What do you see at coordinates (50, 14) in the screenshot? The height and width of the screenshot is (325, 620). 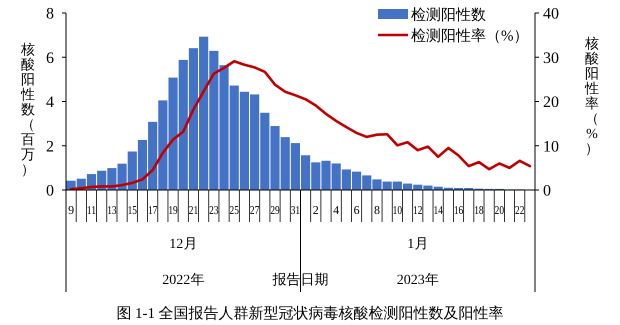 I see `y-tick-label: 8` at bounding box center [50, 14].